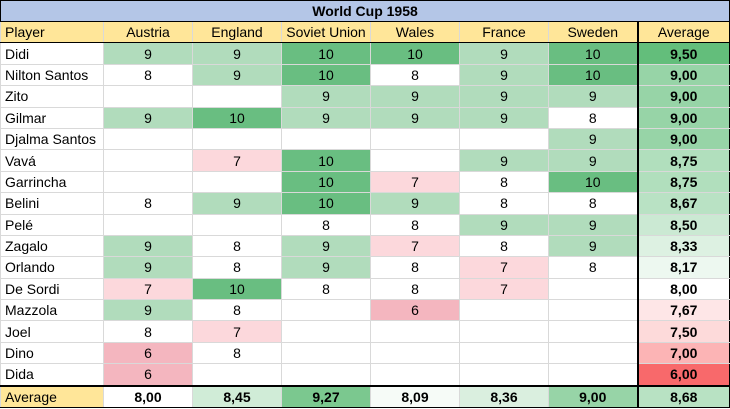  Describe the element at coordinates (52, 246) in the screenshot. I see `player-name-cell: Zagalo` at that location.